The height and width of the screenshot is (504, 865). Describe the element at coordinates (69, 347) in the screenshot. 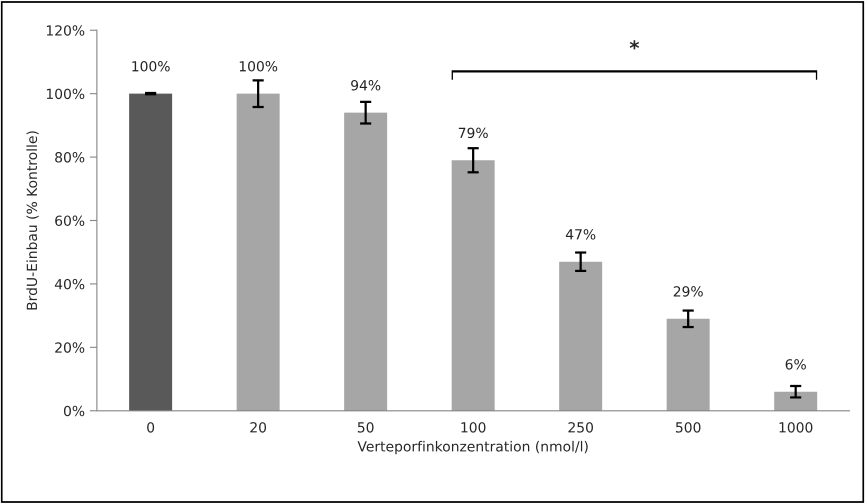

I see `y-tick-label: 20%` at that location.